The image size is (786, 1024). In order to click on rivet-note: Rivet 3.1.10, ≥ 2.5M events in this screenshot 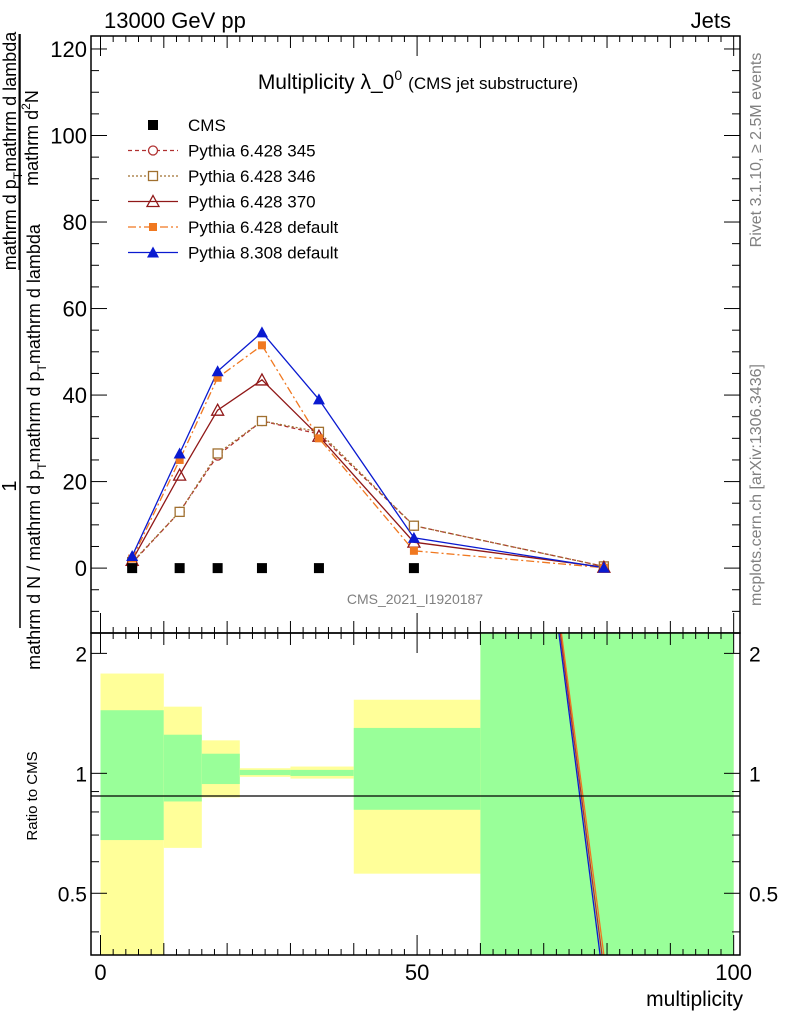, I will do `click(756, 150)`.